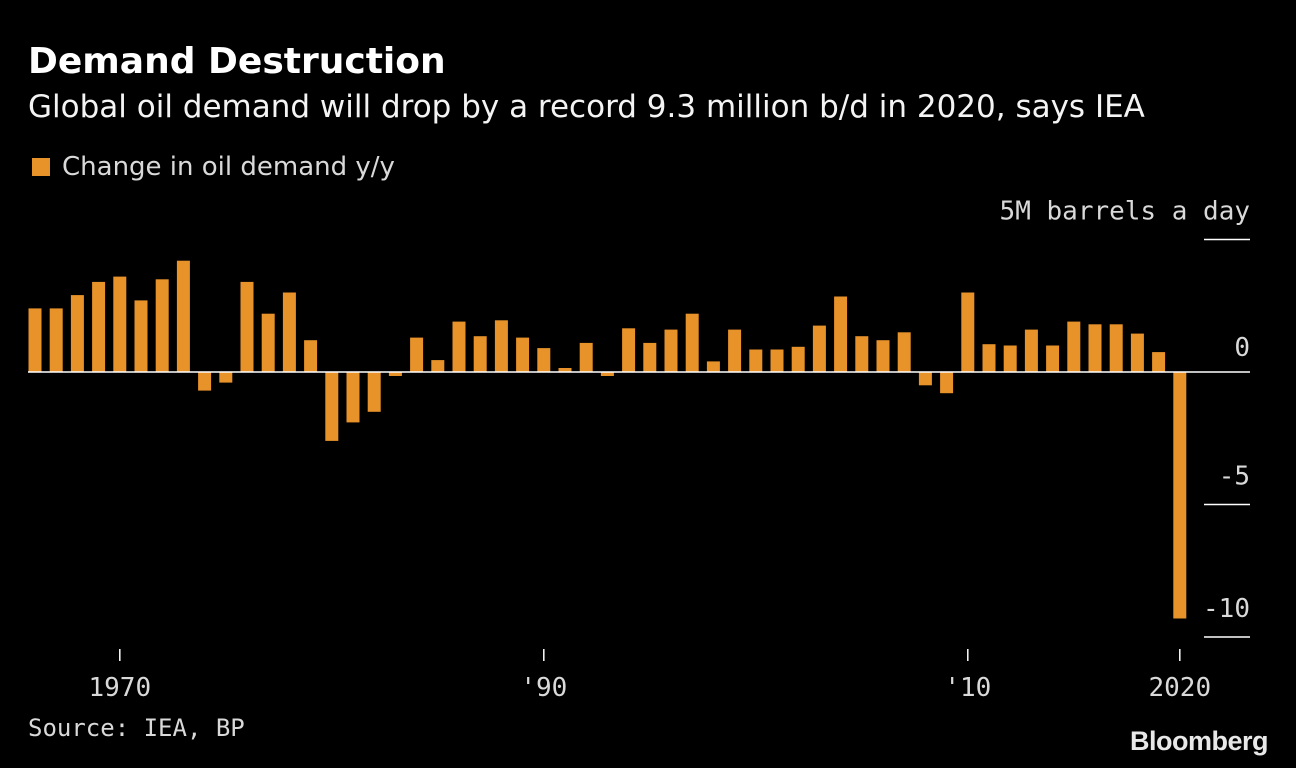  Describe the element at coordinates (543, 686) in the screenshot. I see `x-tick-label-1990: '90` at that location.